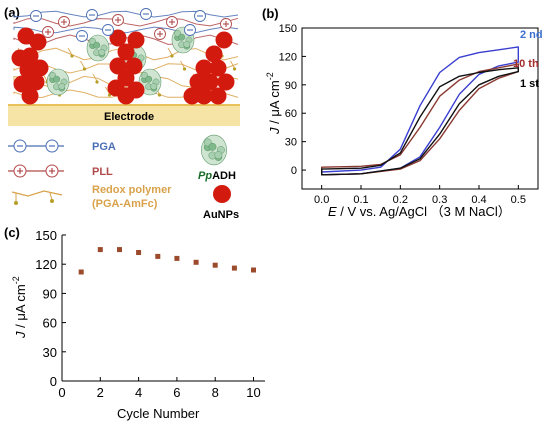  Describe the element at coordinates (19, 307) in the screenshot. I see `stability-y-axis-label: J / μA cm-2` at that location.